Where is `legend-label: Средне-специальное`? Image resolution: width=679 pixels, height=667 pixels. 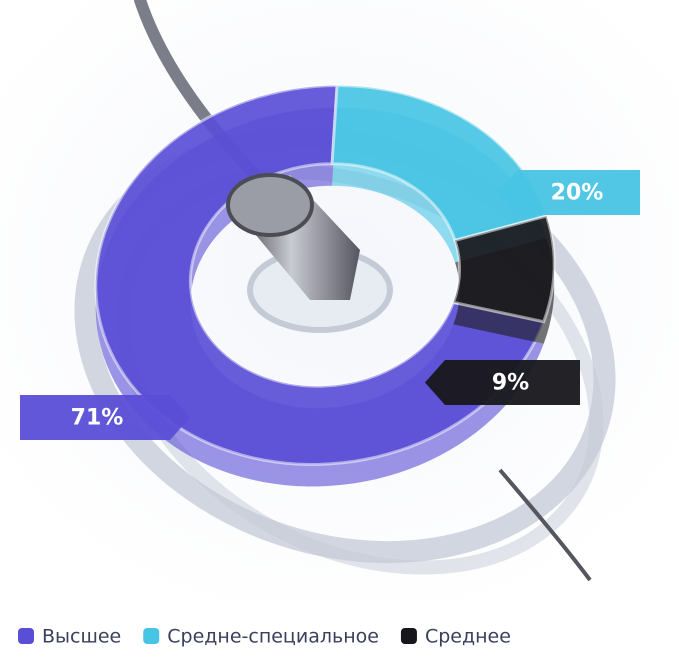
legend-label: Средне-специальное is located at coordinates (273, 637).